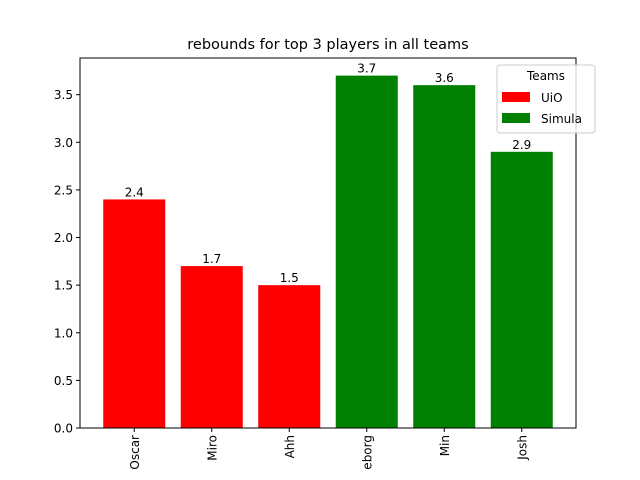  What do you see at coordinates (135, 452) in the screenshot?
I see `x-tick-label: Oscar` at bounding box center [135, 452].